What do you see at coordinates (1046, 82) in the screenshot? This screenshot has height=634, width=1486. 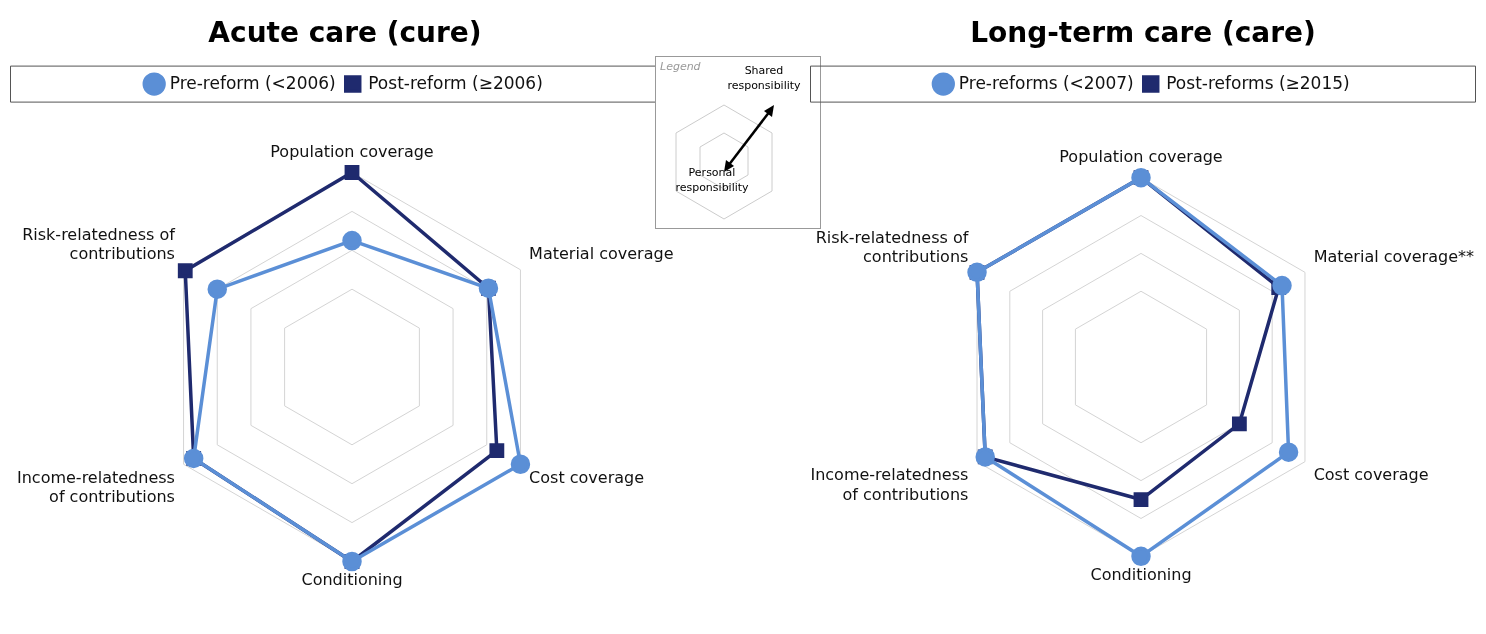 I see `legend-label: Pre-reforms (<2007)` at bounding box center [1046, 82].